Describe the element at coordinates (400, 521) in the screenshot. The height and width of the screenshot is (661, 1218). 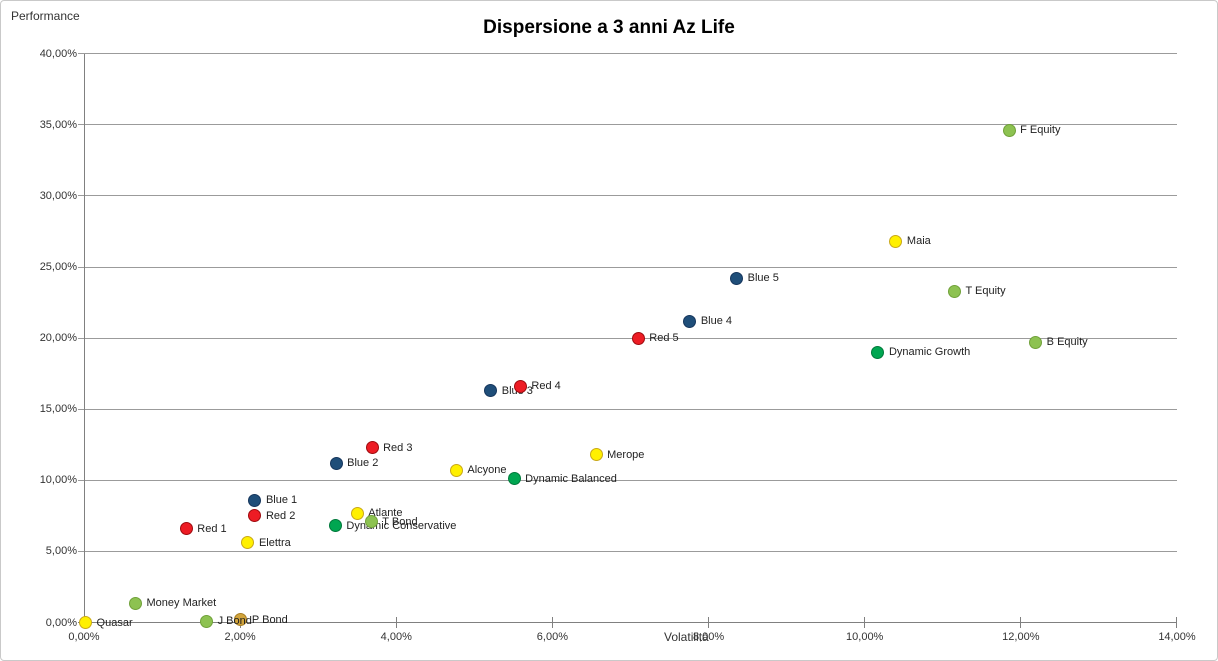
I see `point-t-bond-label: T Bond` at that location.